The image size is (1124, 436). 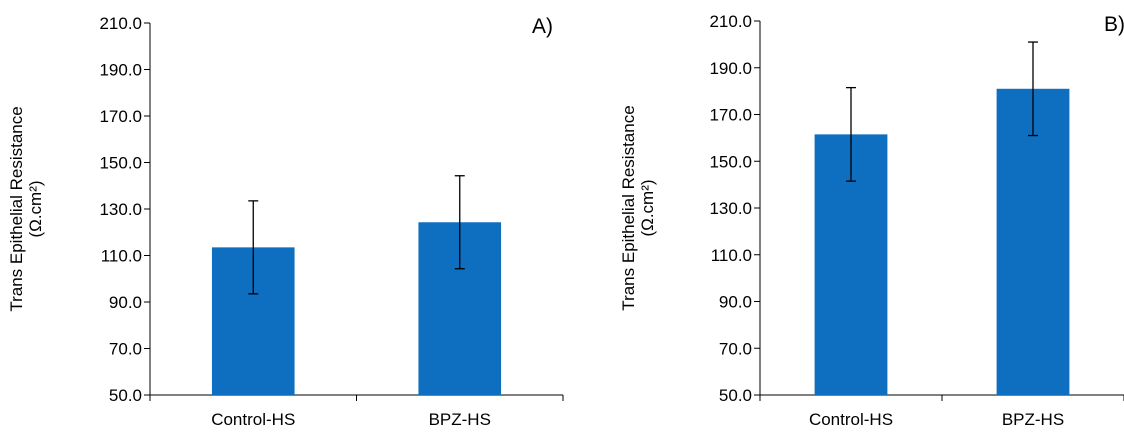 I want to click on bar-bpz-hs, so click(x=1033, y=241).